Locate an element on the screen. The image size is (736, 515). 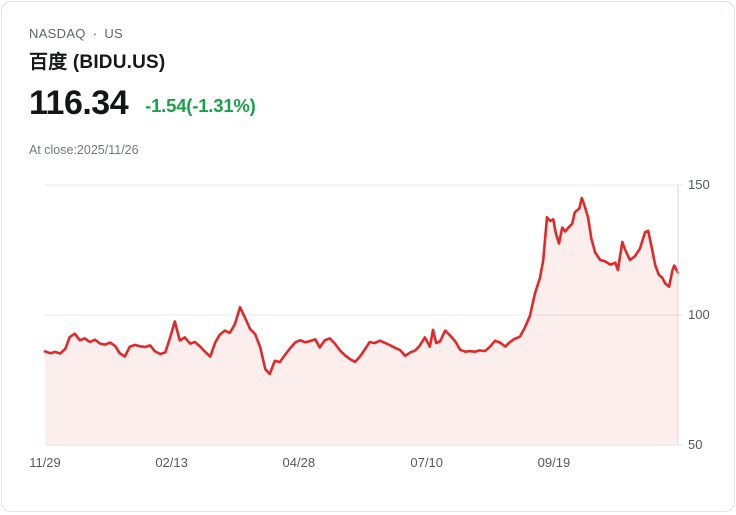
as-of-timestamp: At close:2025/11/26 is located at coordinates (84, 150).